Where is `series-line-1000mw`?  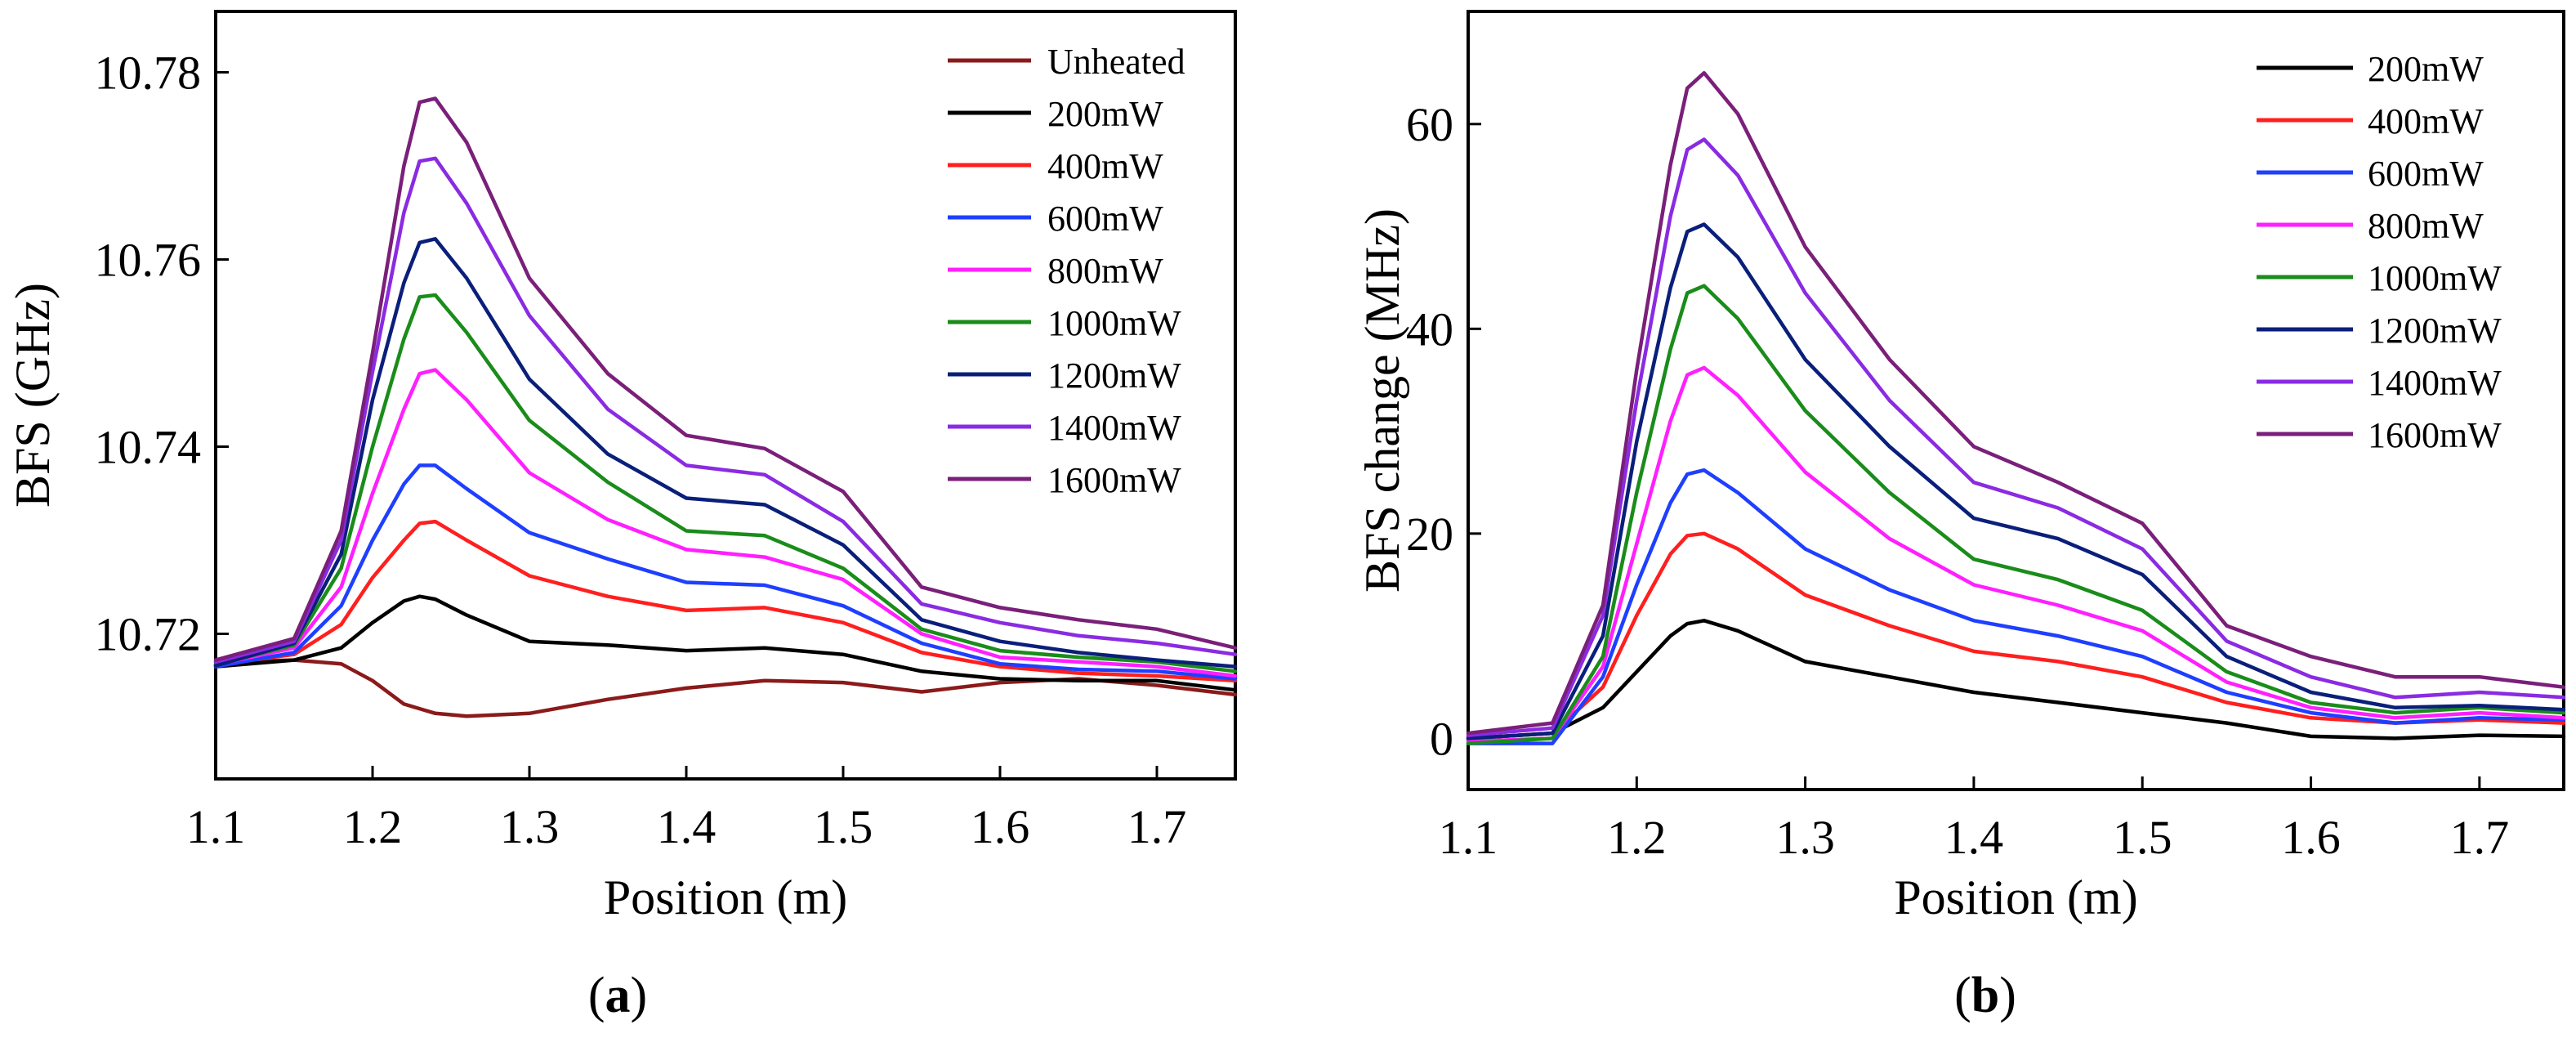
series-line-1000mw is located at coordinates (726, 483).